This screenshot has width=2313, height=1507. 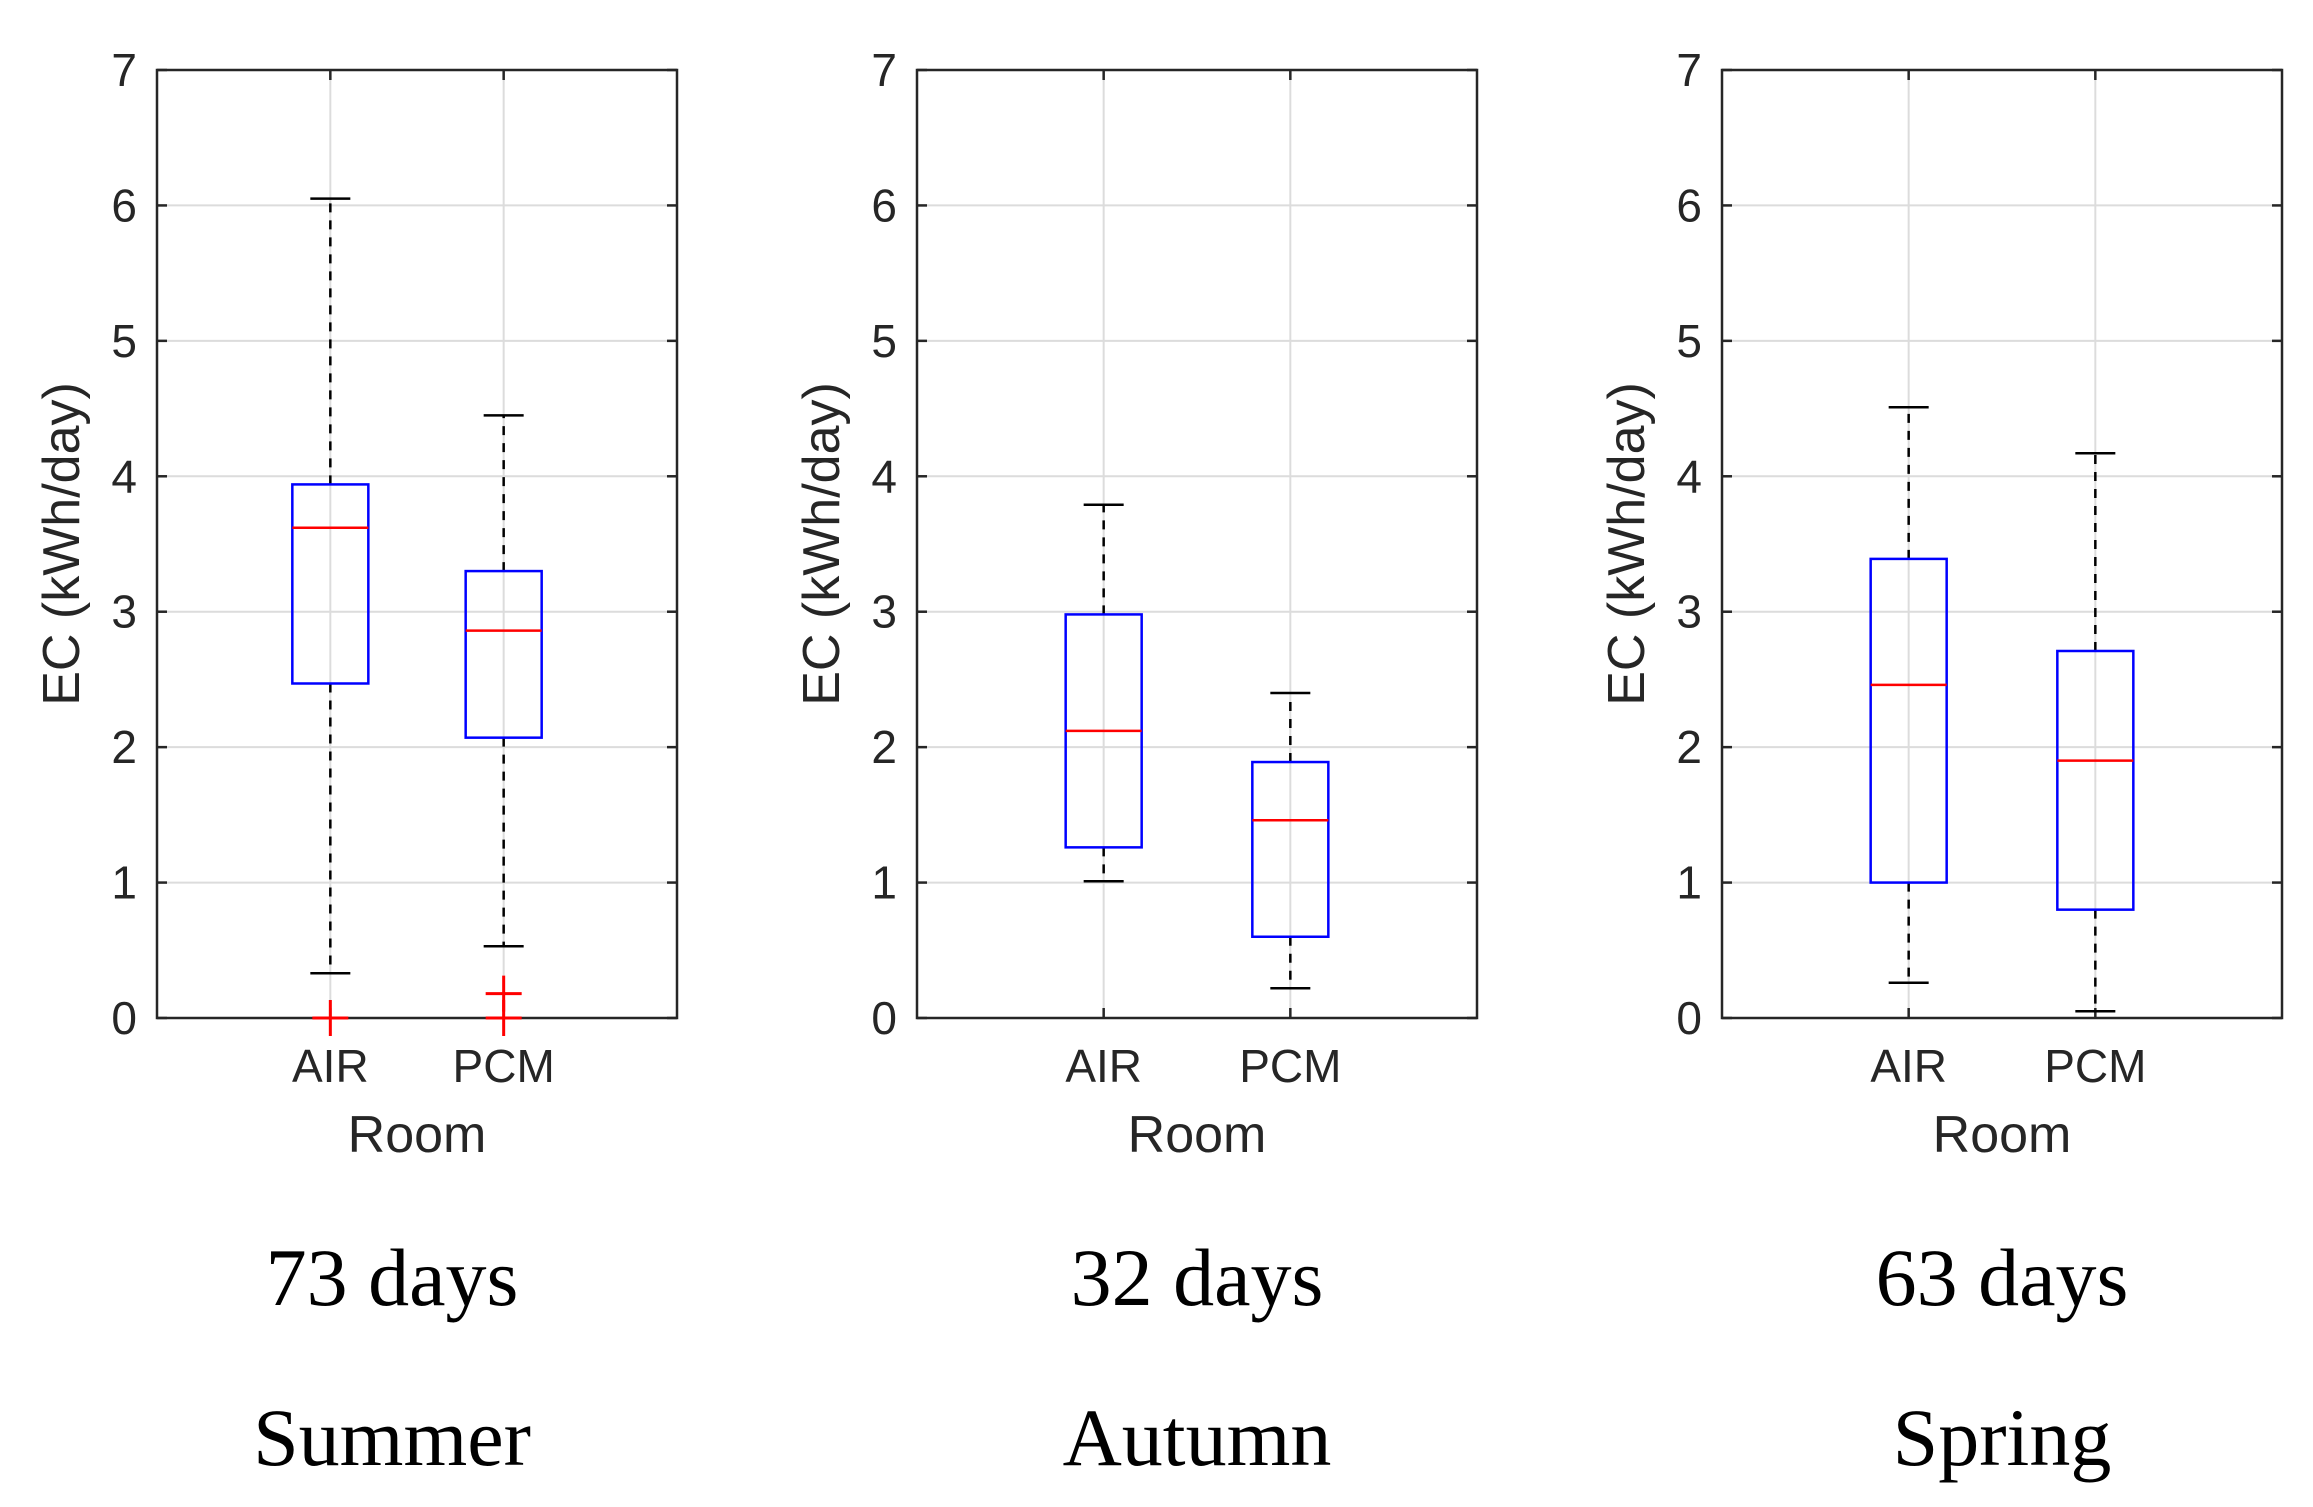 I want to click on plot-area-frame, so click(x=417, y=544).